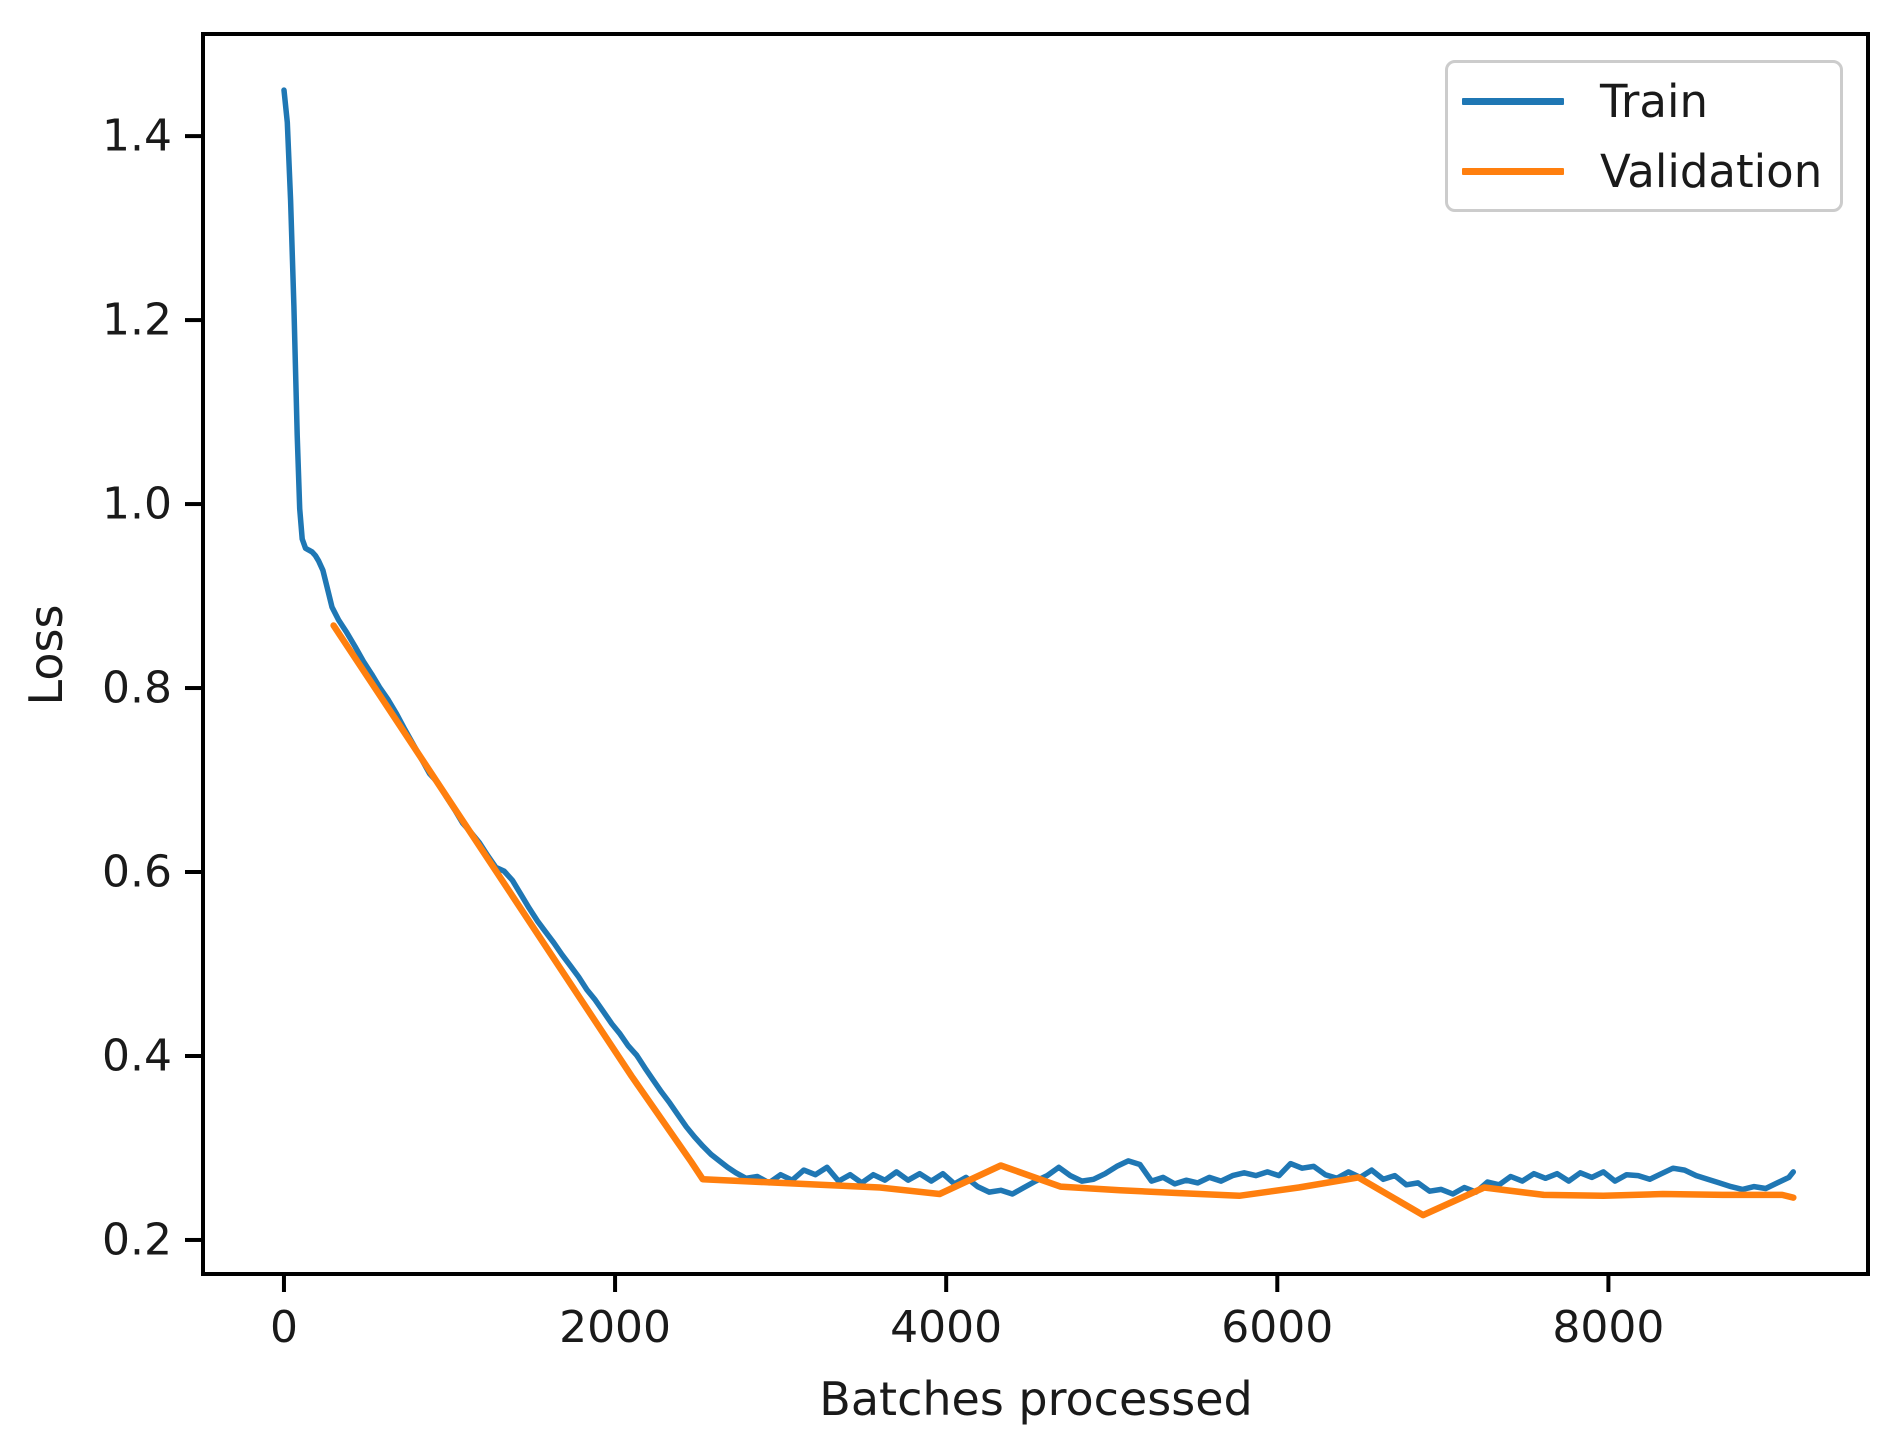 The image size is (1887, 1429). What do you see at coordinates (137, 504) in the screenshot?
I see `y-tick-label: 1.0` at bounding box center [137, 504].